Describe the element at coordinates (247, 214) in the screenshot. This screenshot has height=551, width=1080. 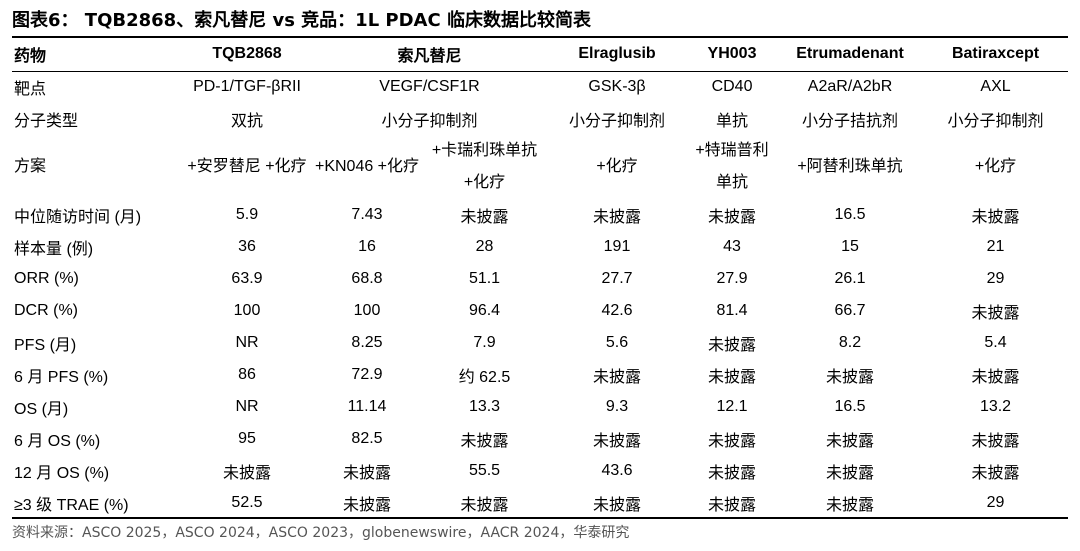
I see `table-cell: 5.9` at that location.